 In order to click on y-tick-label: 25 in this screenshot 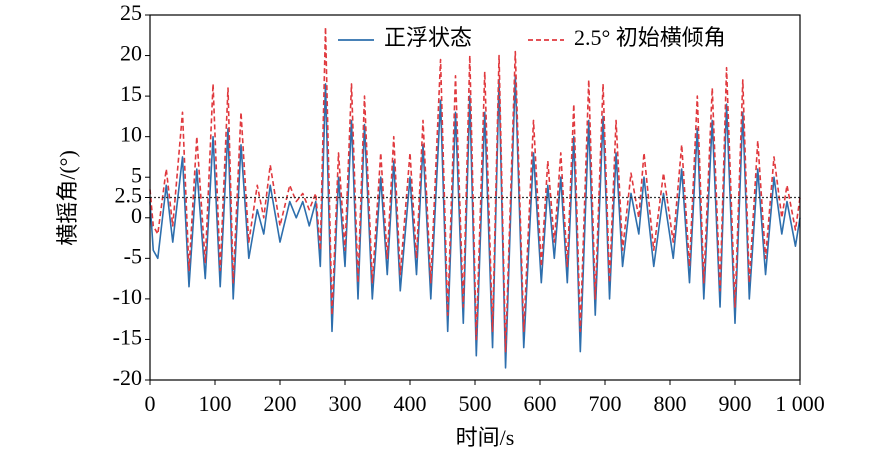, I will do `click(131, 12)`.